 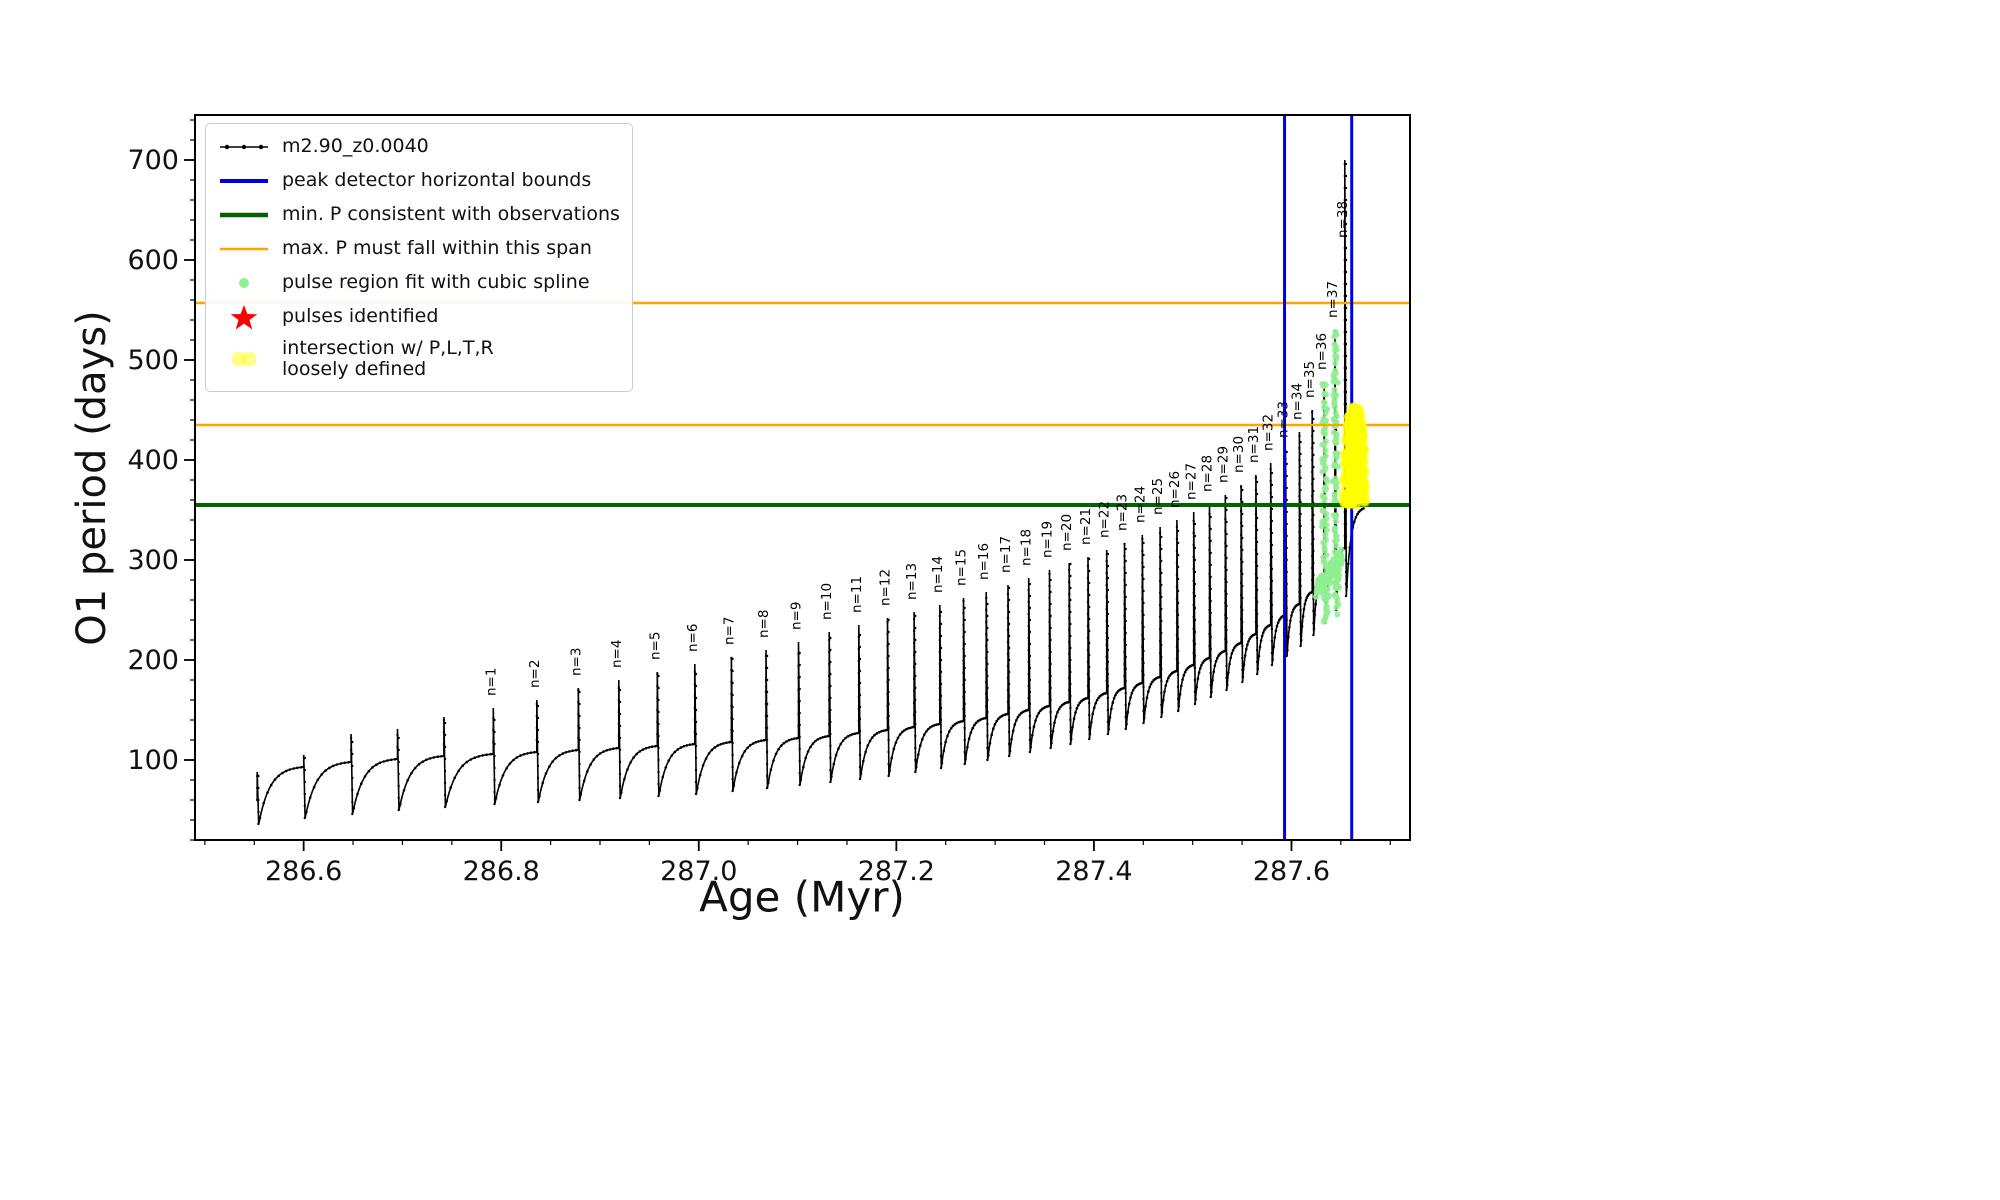 I want to click on yellow-blob-icon, so click(x=244, y=359).